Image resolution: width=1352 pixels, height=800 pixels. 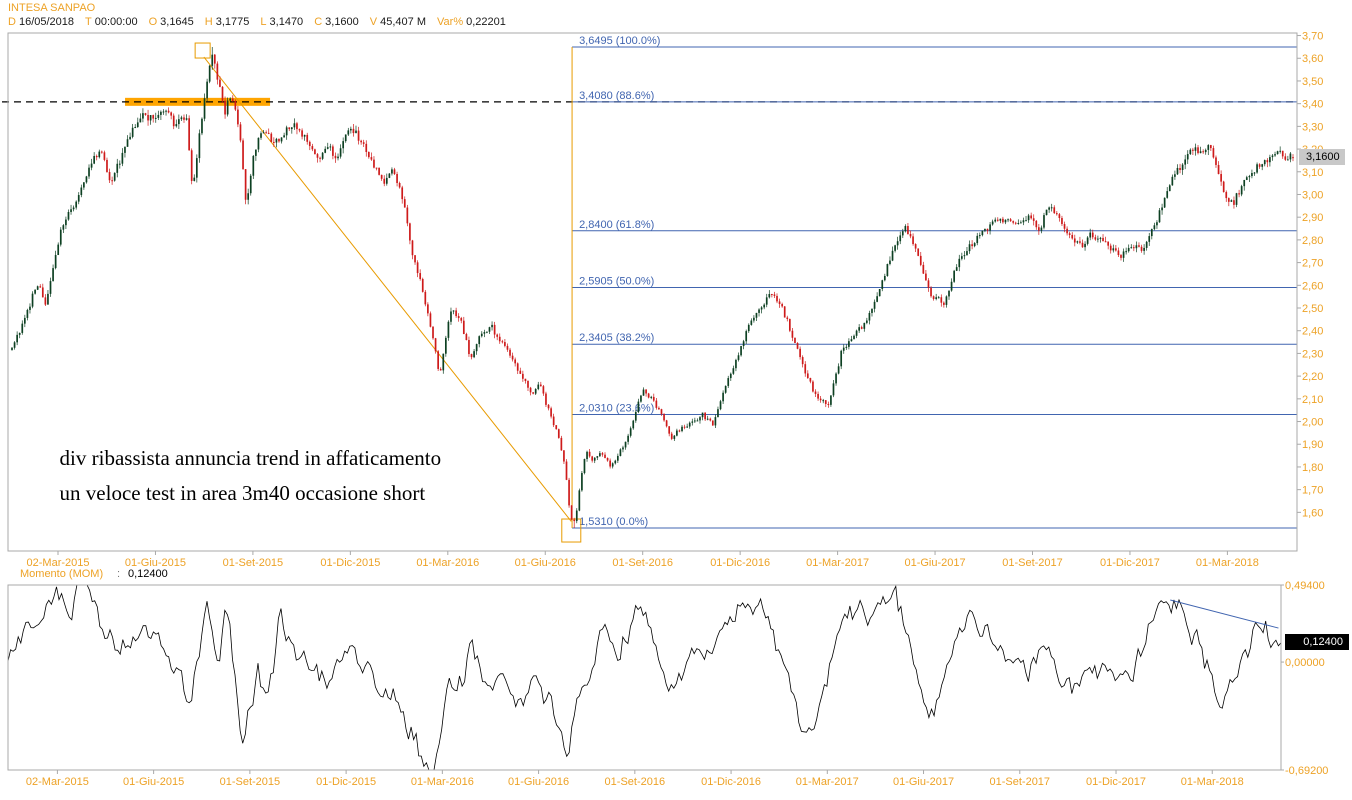 I want to click on momentum-axis-label: 0,49400, so click(x=1305, y=586).